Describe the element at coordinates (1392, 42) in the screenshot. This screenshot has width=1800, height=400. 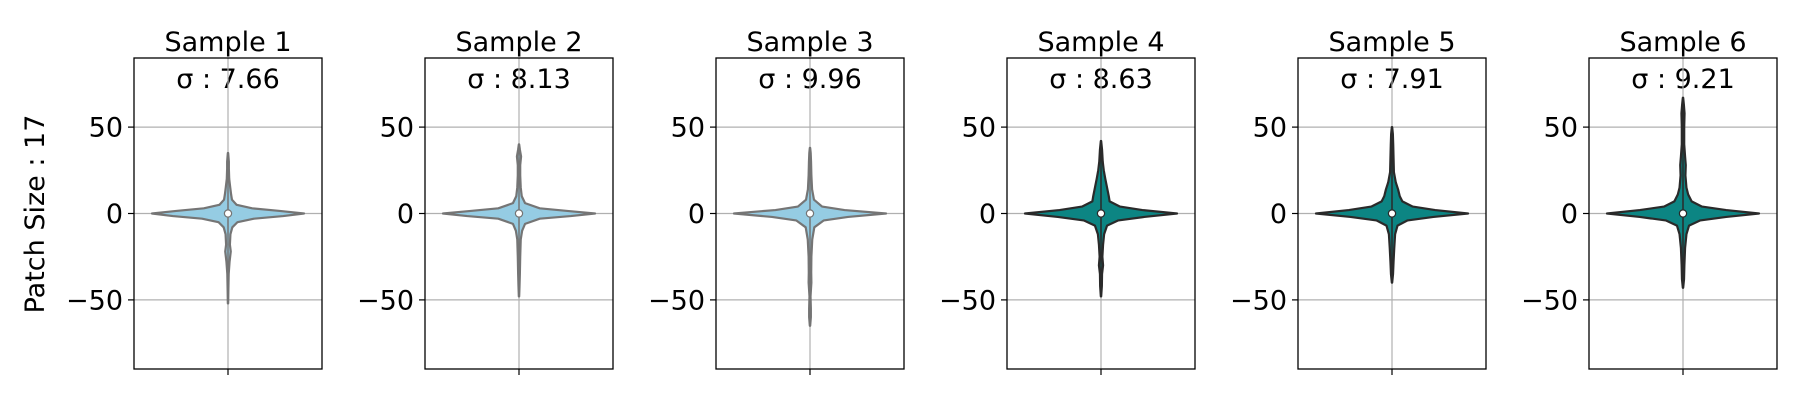
I see `panel-title: Sample 5` at that location.